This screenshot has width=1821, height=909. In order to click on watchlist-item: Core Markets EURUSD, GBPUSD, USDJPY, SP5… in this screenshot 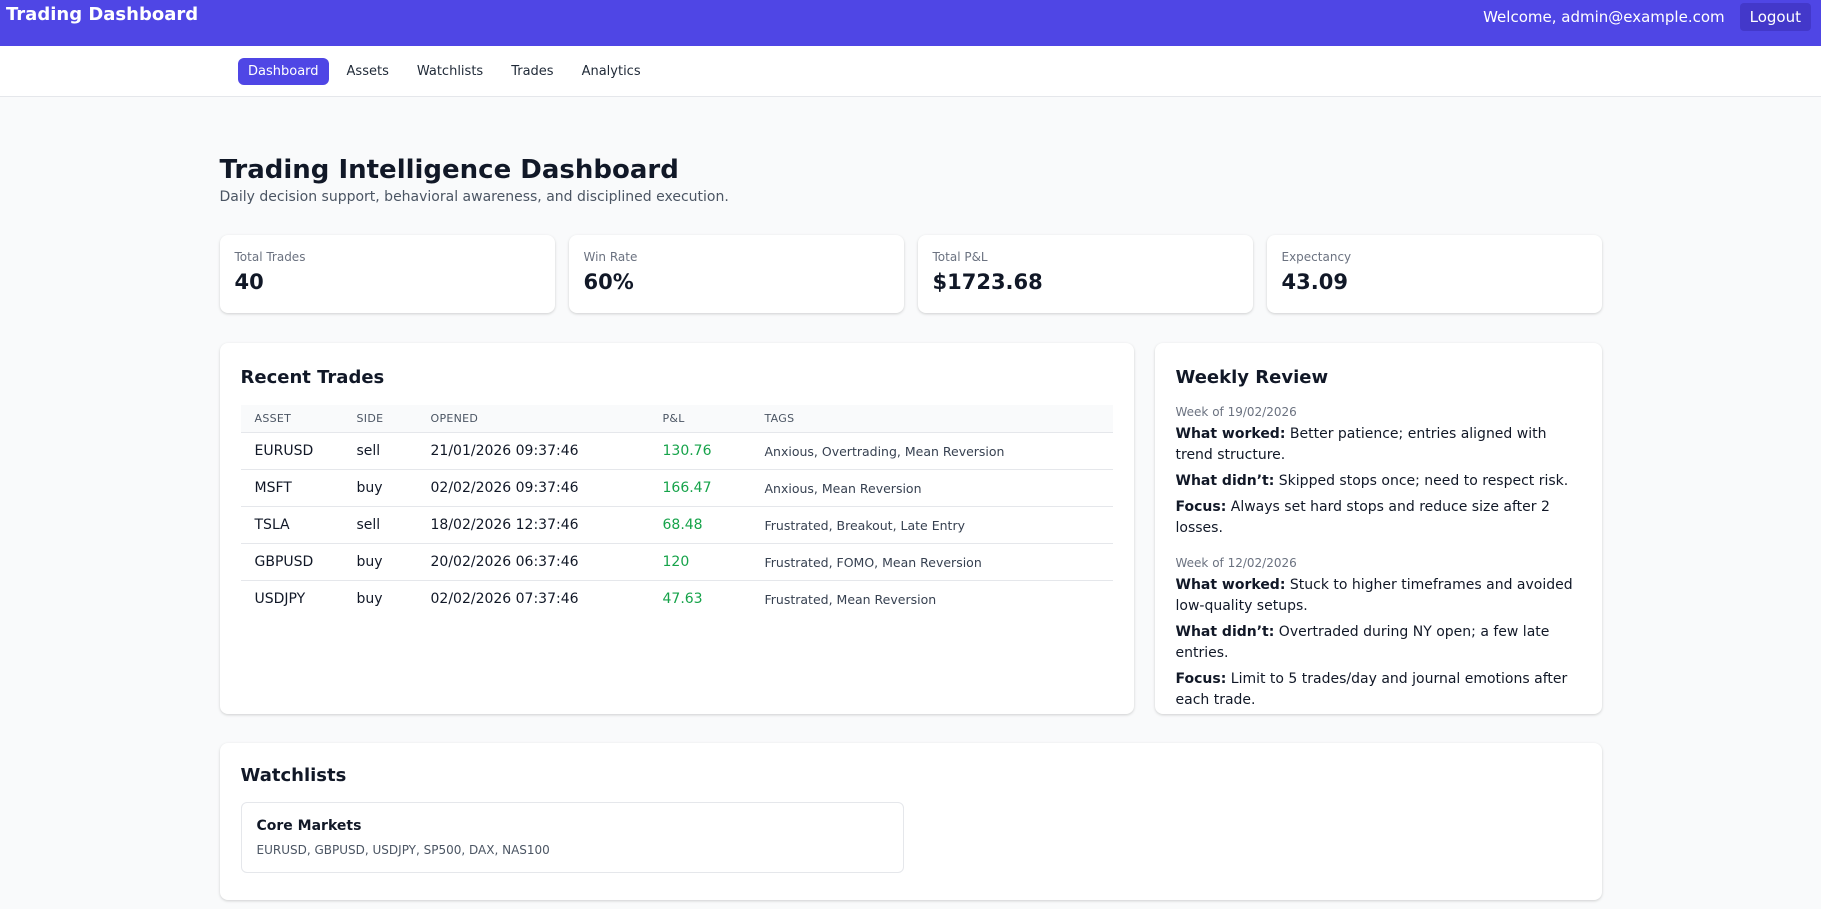, I will do `click(572, 837)`.